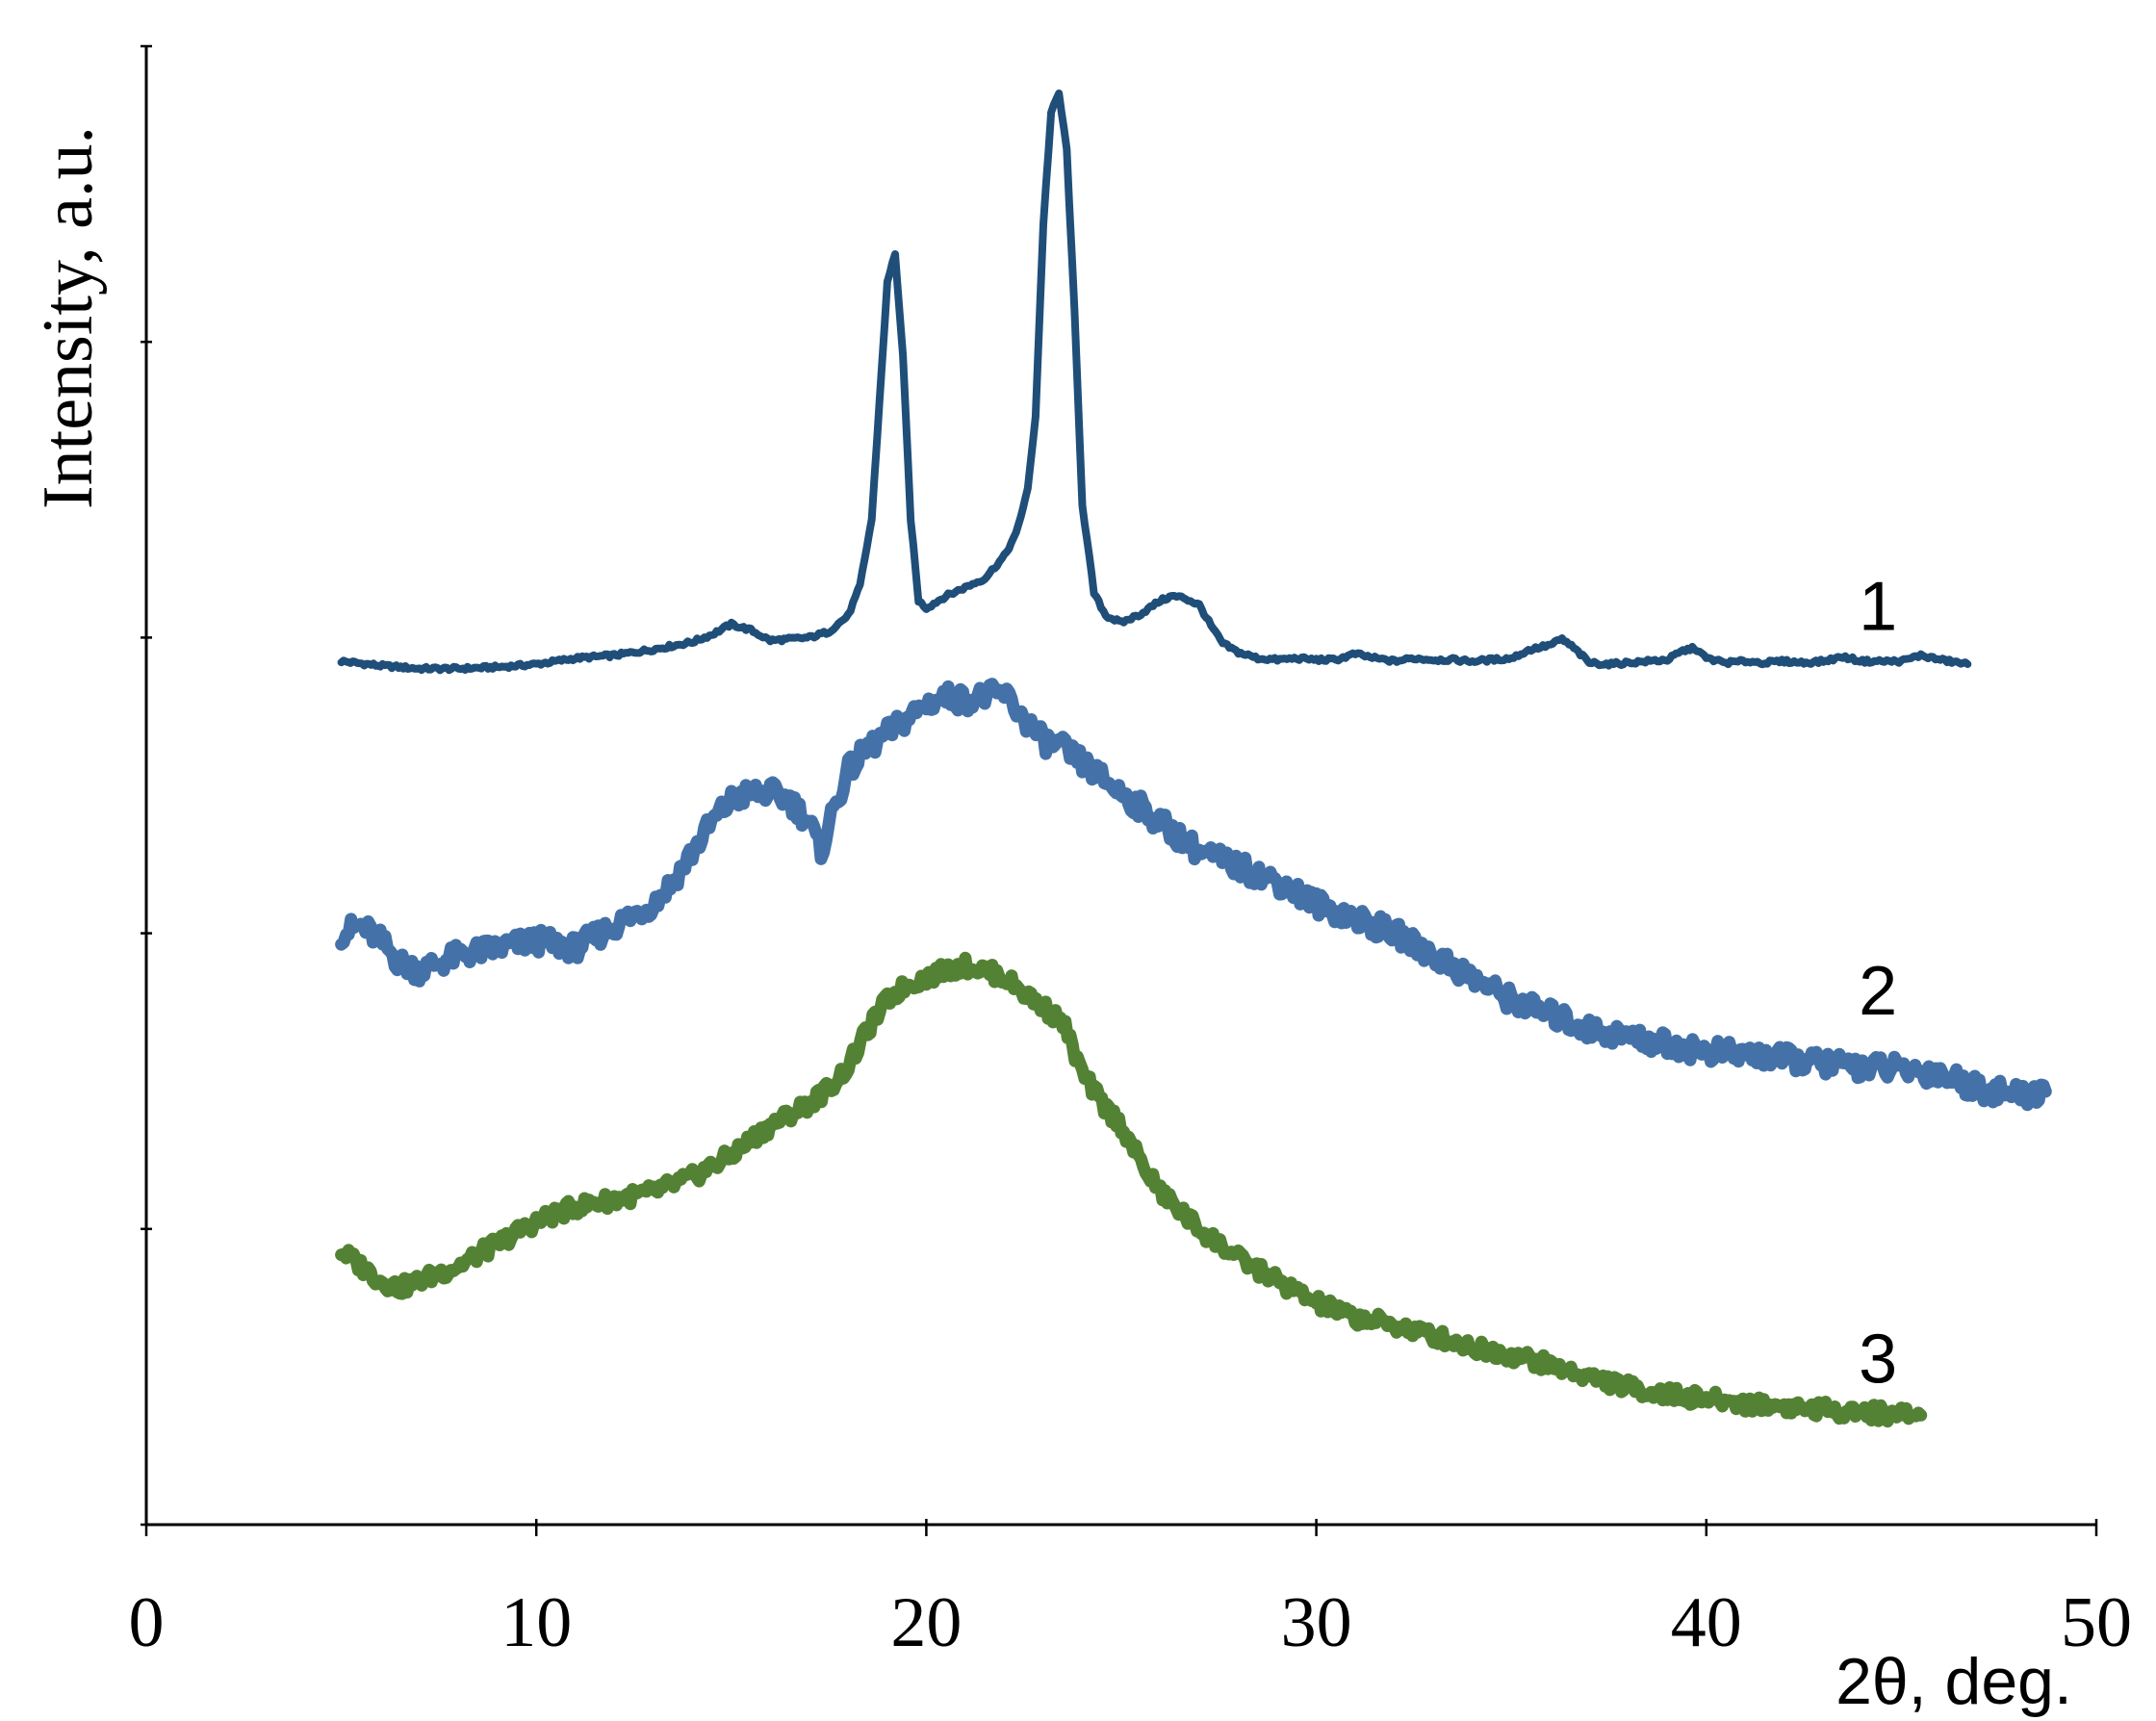  What do you see at coordinates (1706, 1622) in the screenshot?
I see `x-tick-label: 40` at bounding box center [1706, 1622].